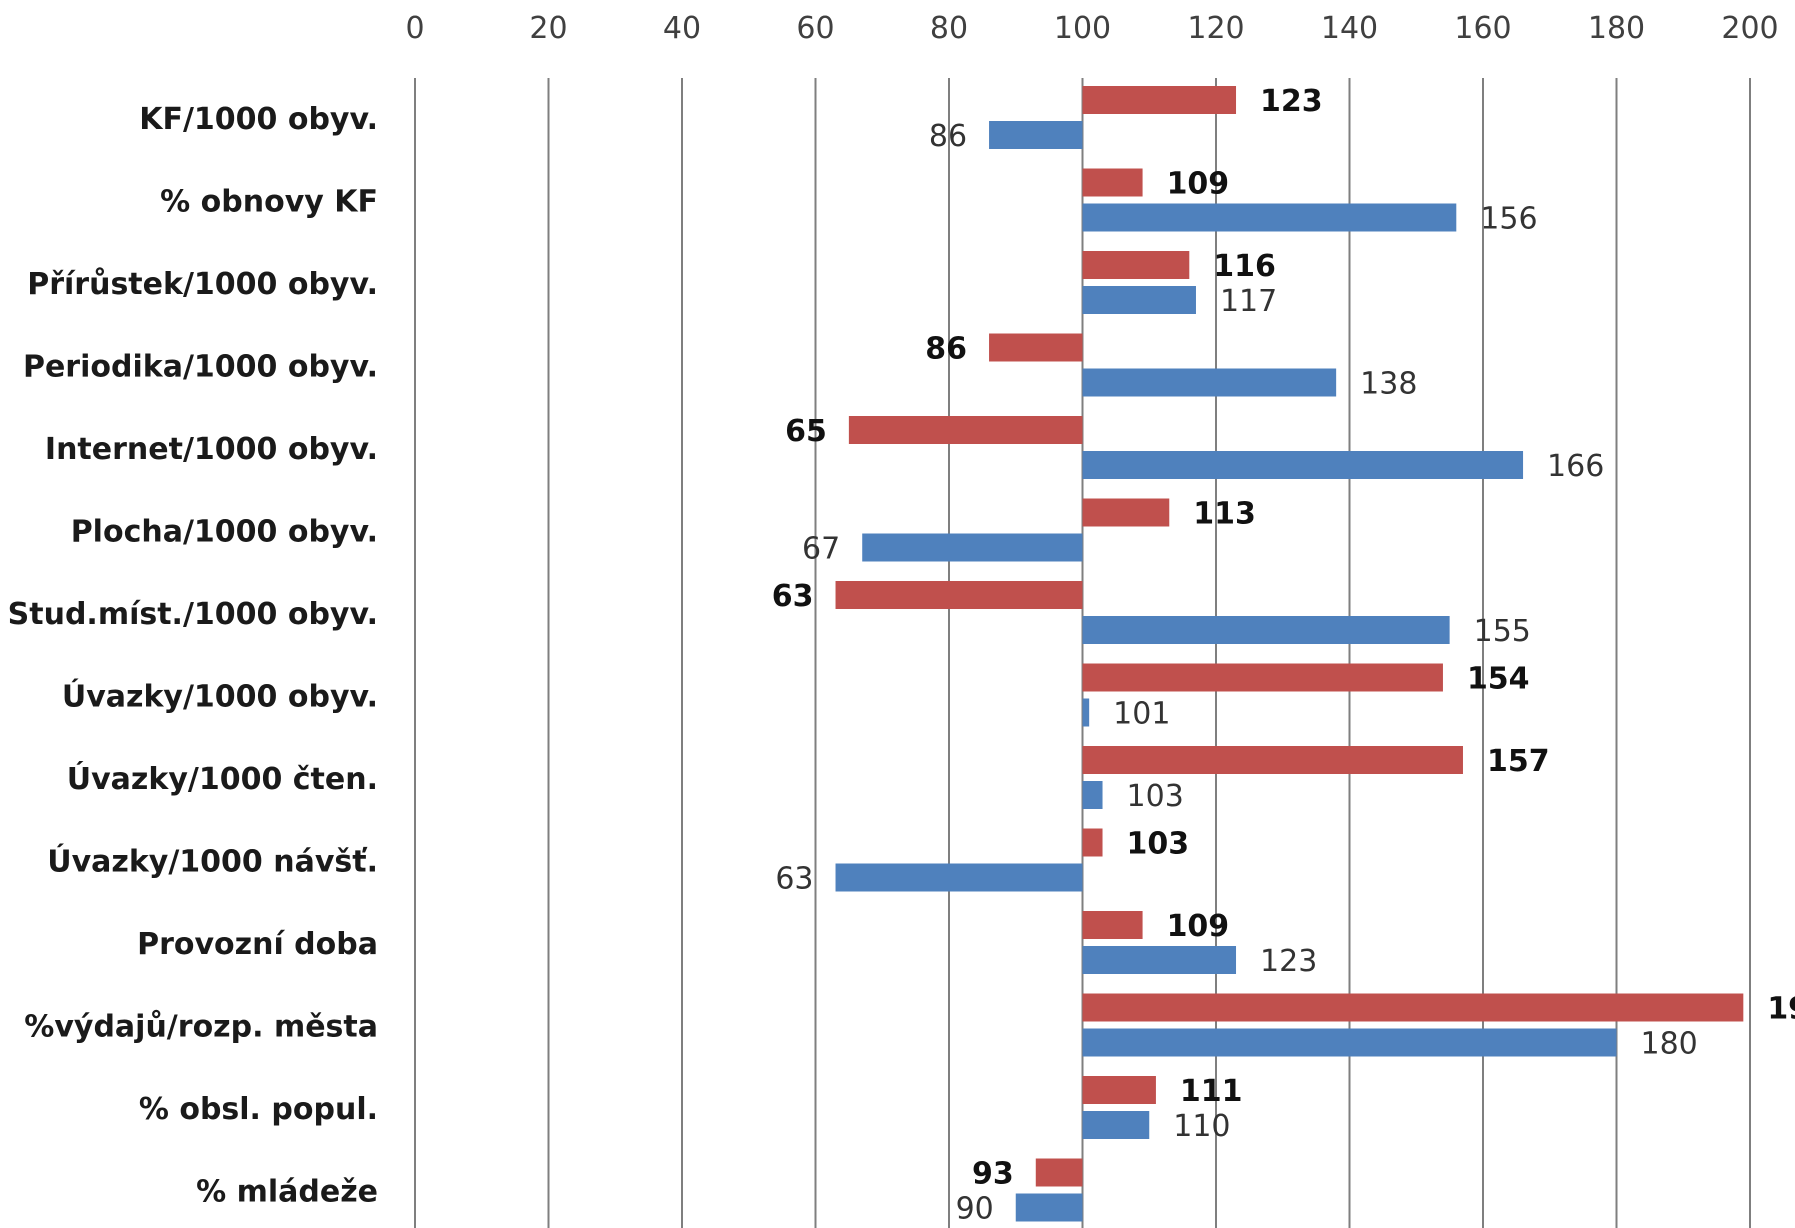  I want to click on data-label-red-12: 111, so click(1211, 1091).